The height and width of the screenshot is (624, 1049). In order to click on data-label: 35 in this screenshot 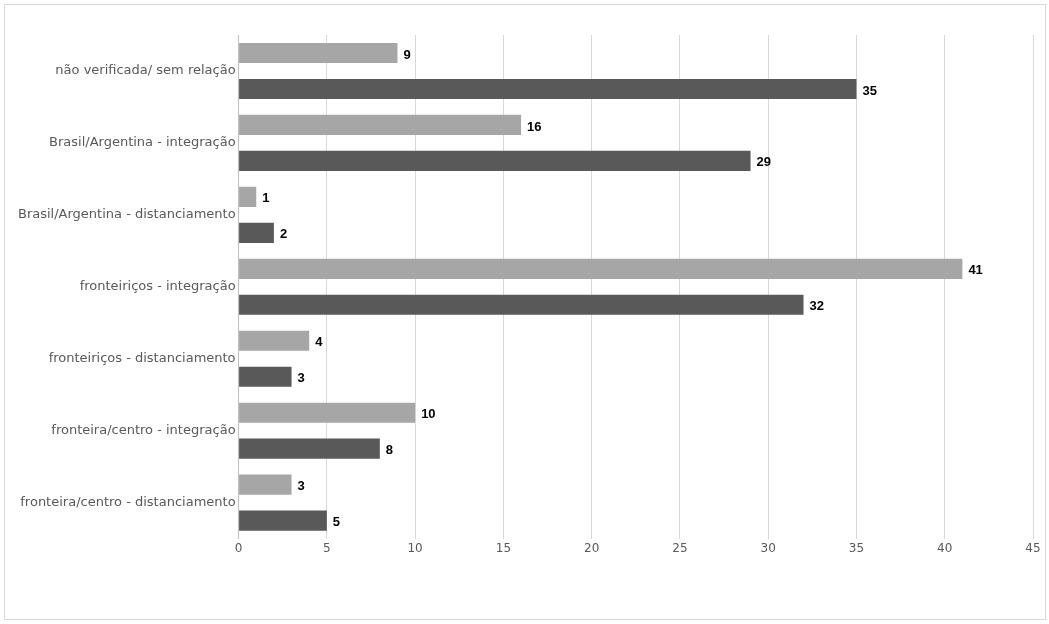, I will do `click(869, 90)`.